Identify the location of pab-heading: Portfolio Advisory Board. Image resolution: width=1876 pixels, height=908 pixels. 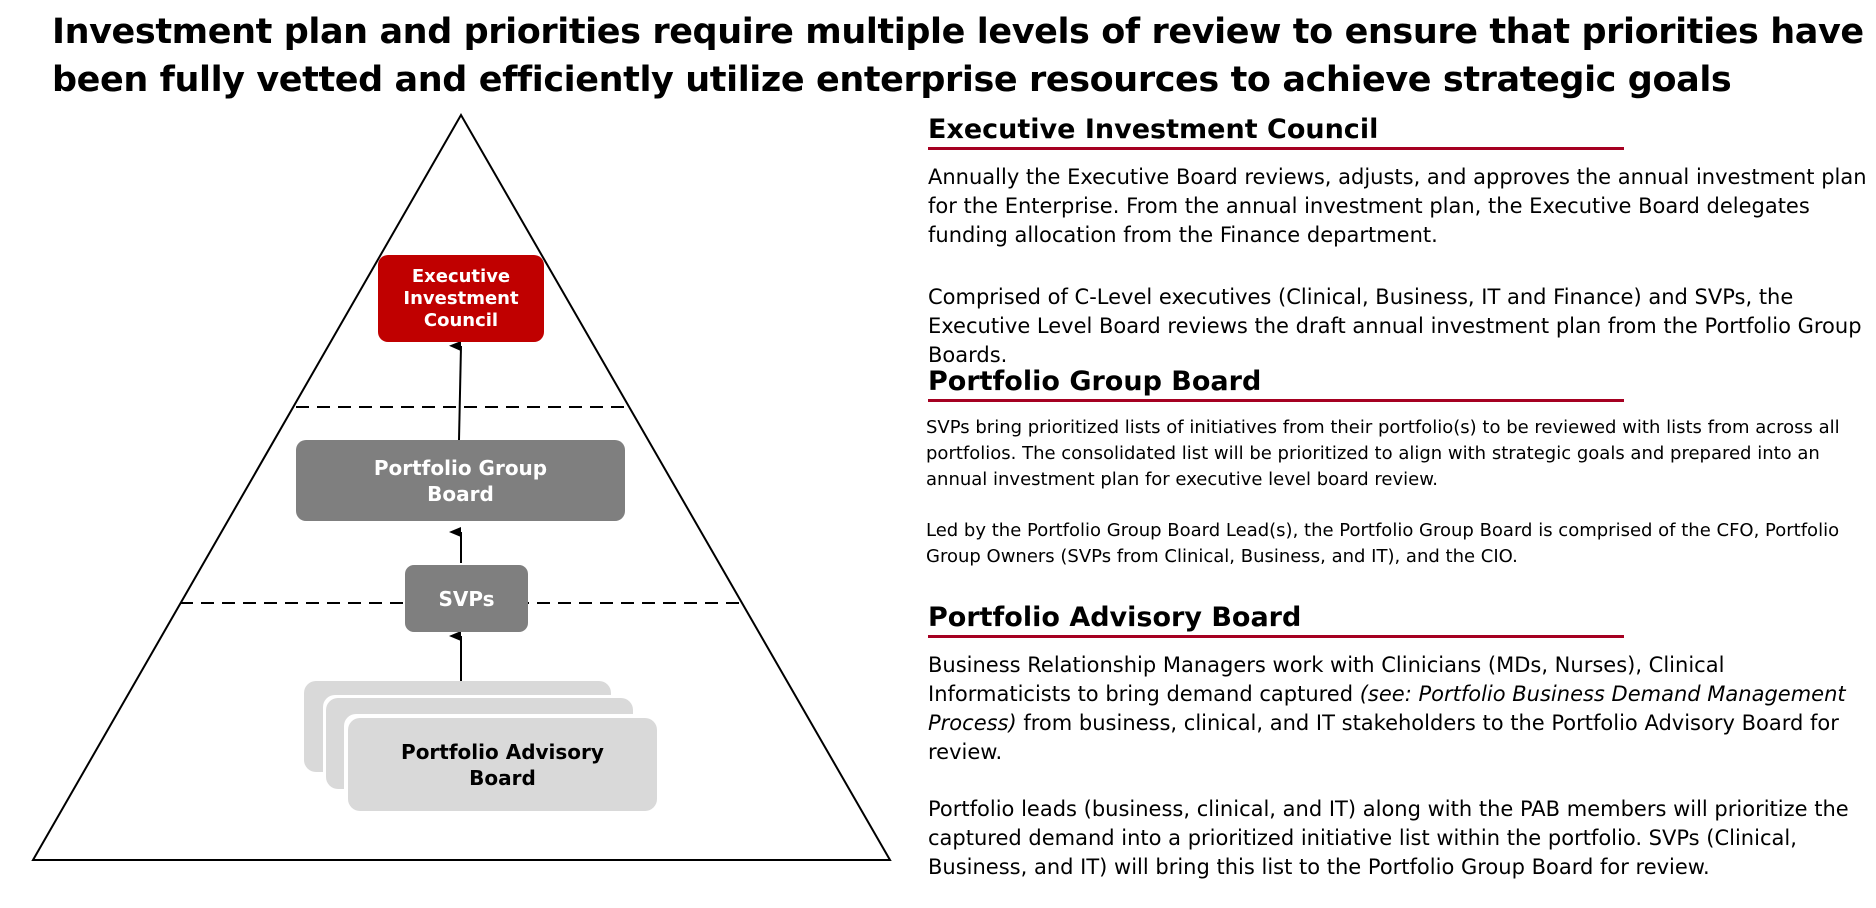
(1276, 619).